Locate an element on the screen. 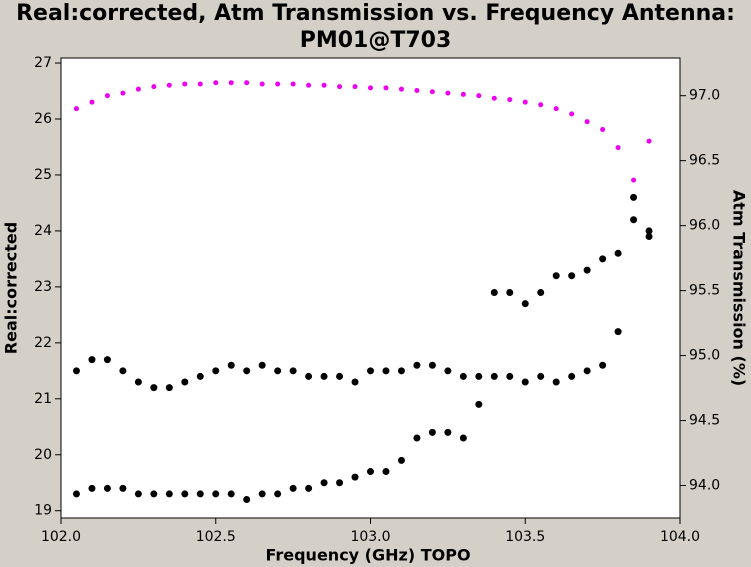 The width and height of the screenshot is (751, 567). y2-tick-label: 96.5 is located at coordinates (704, 161).